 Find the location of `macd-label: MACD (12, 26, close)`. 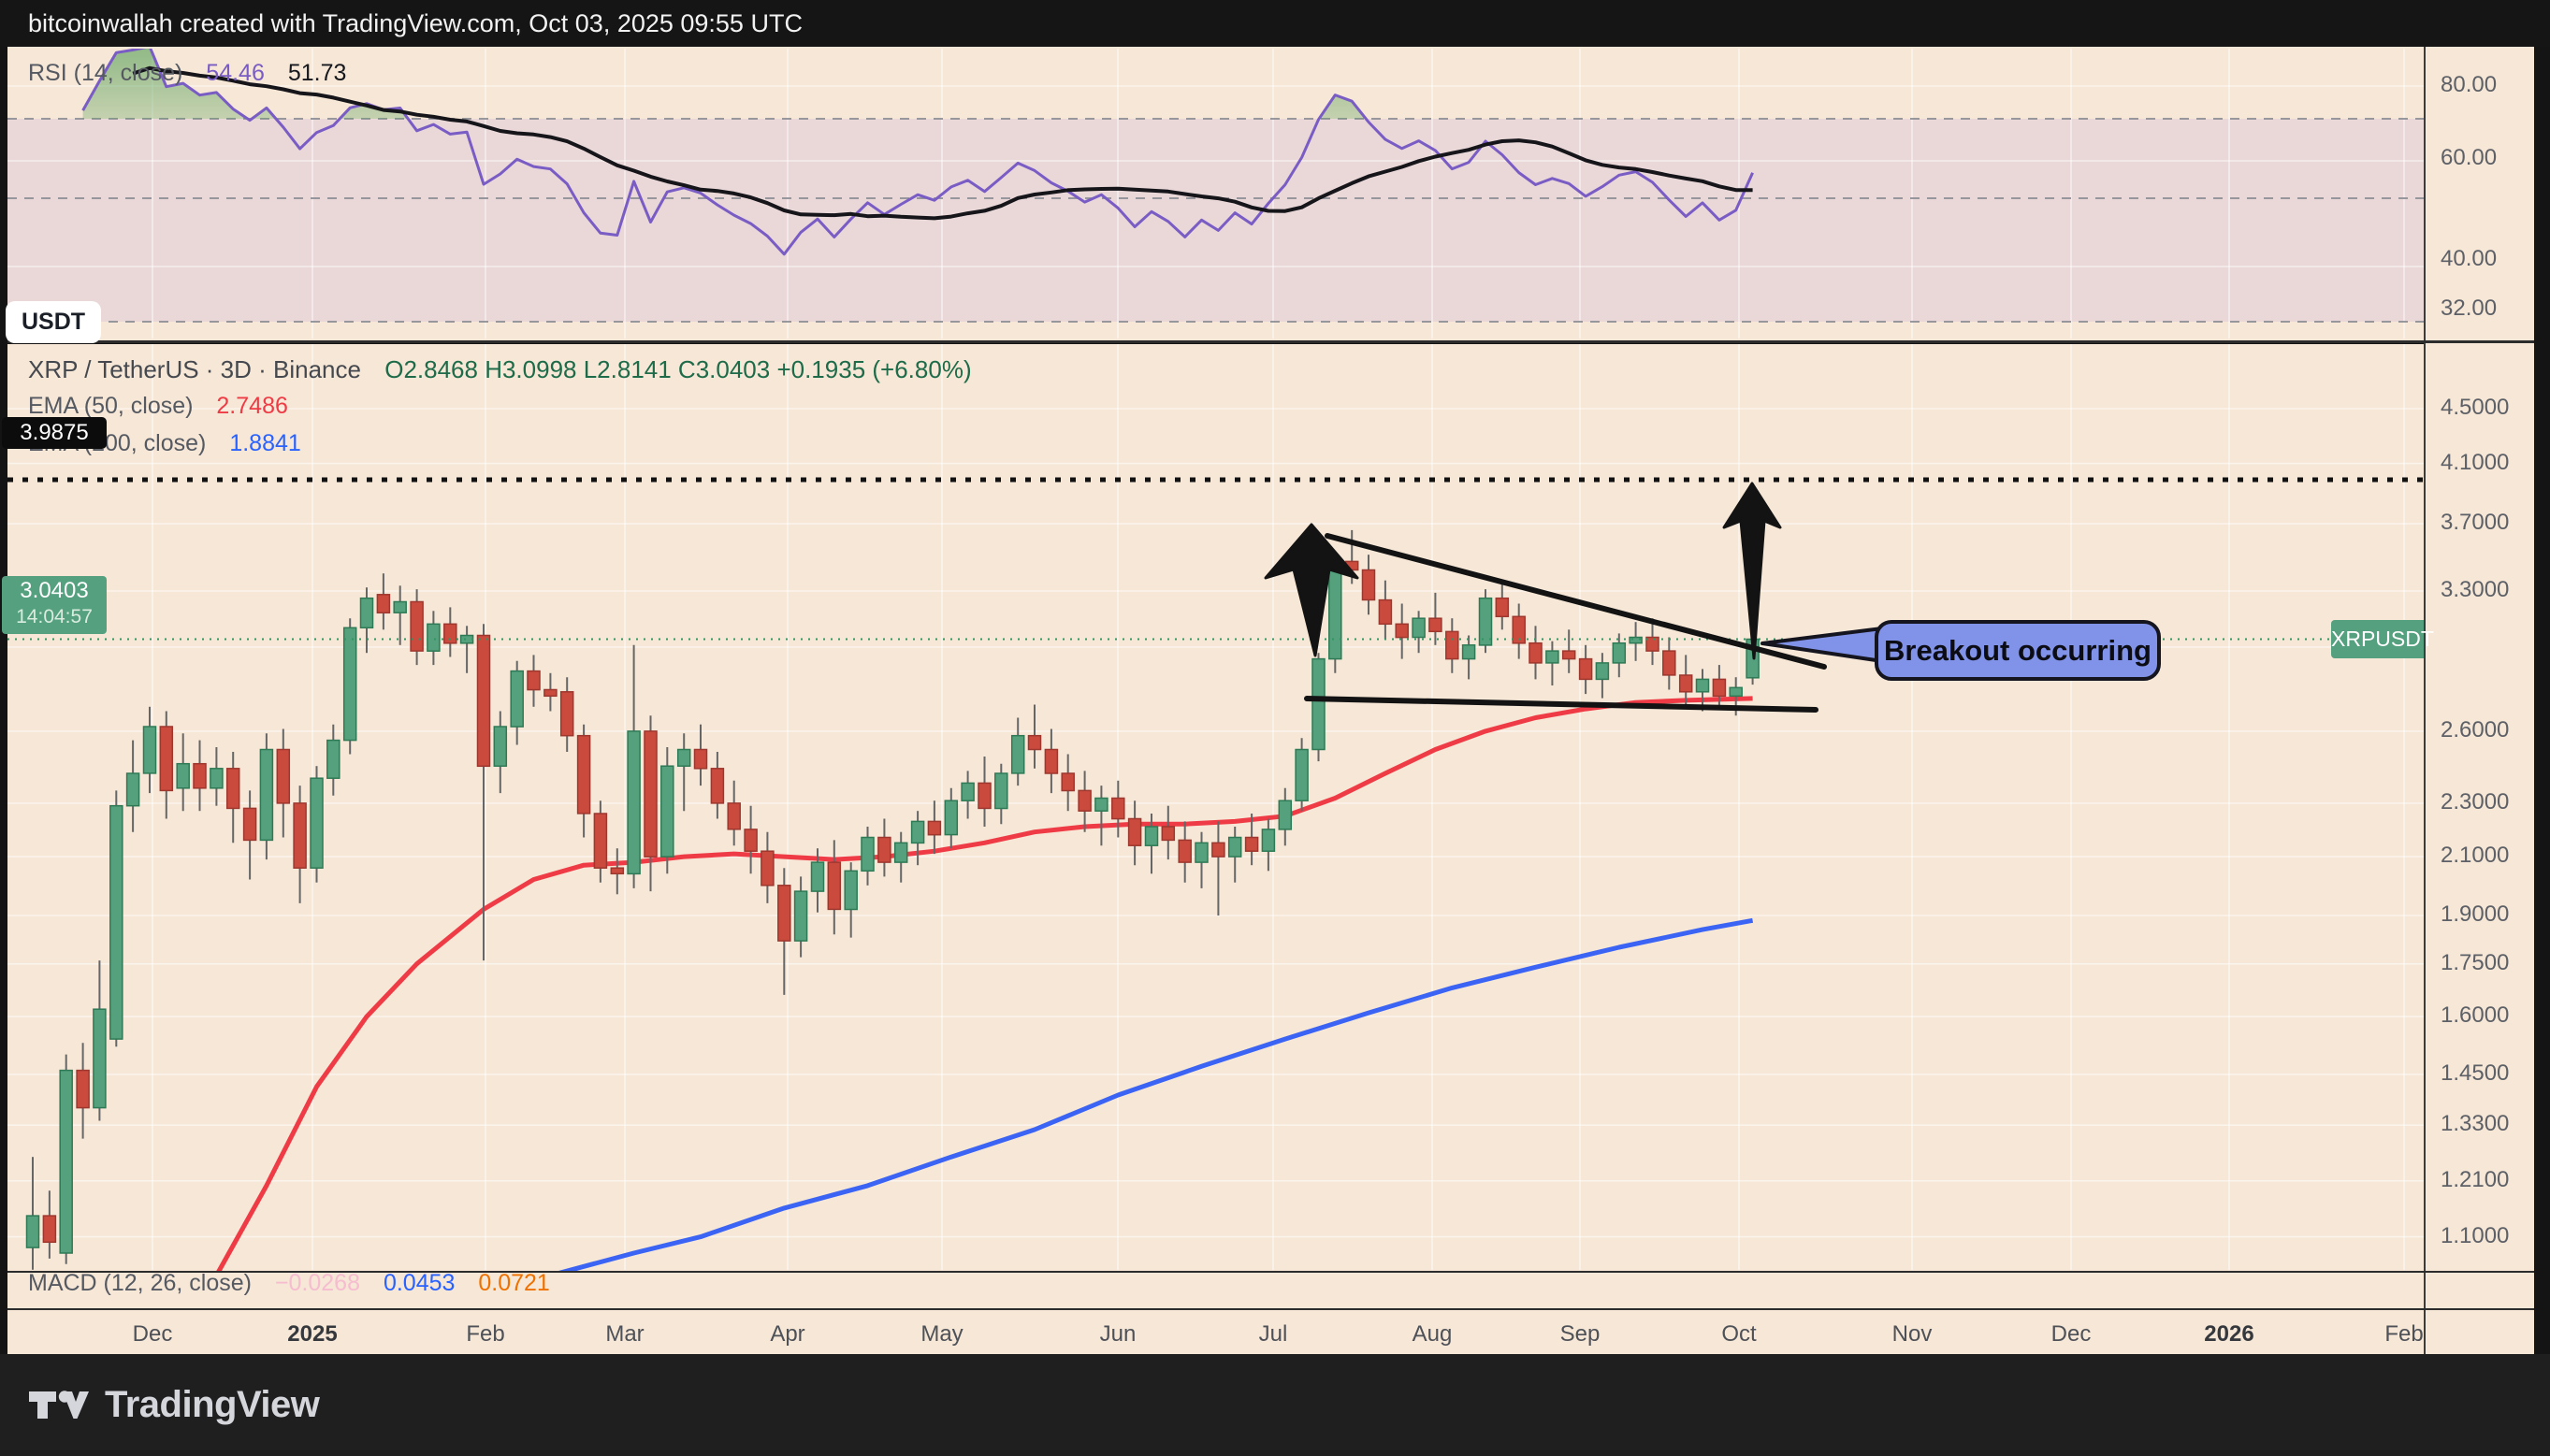

macd-label: MACD (12, 26, close) is located at coordinates (140, 1283).